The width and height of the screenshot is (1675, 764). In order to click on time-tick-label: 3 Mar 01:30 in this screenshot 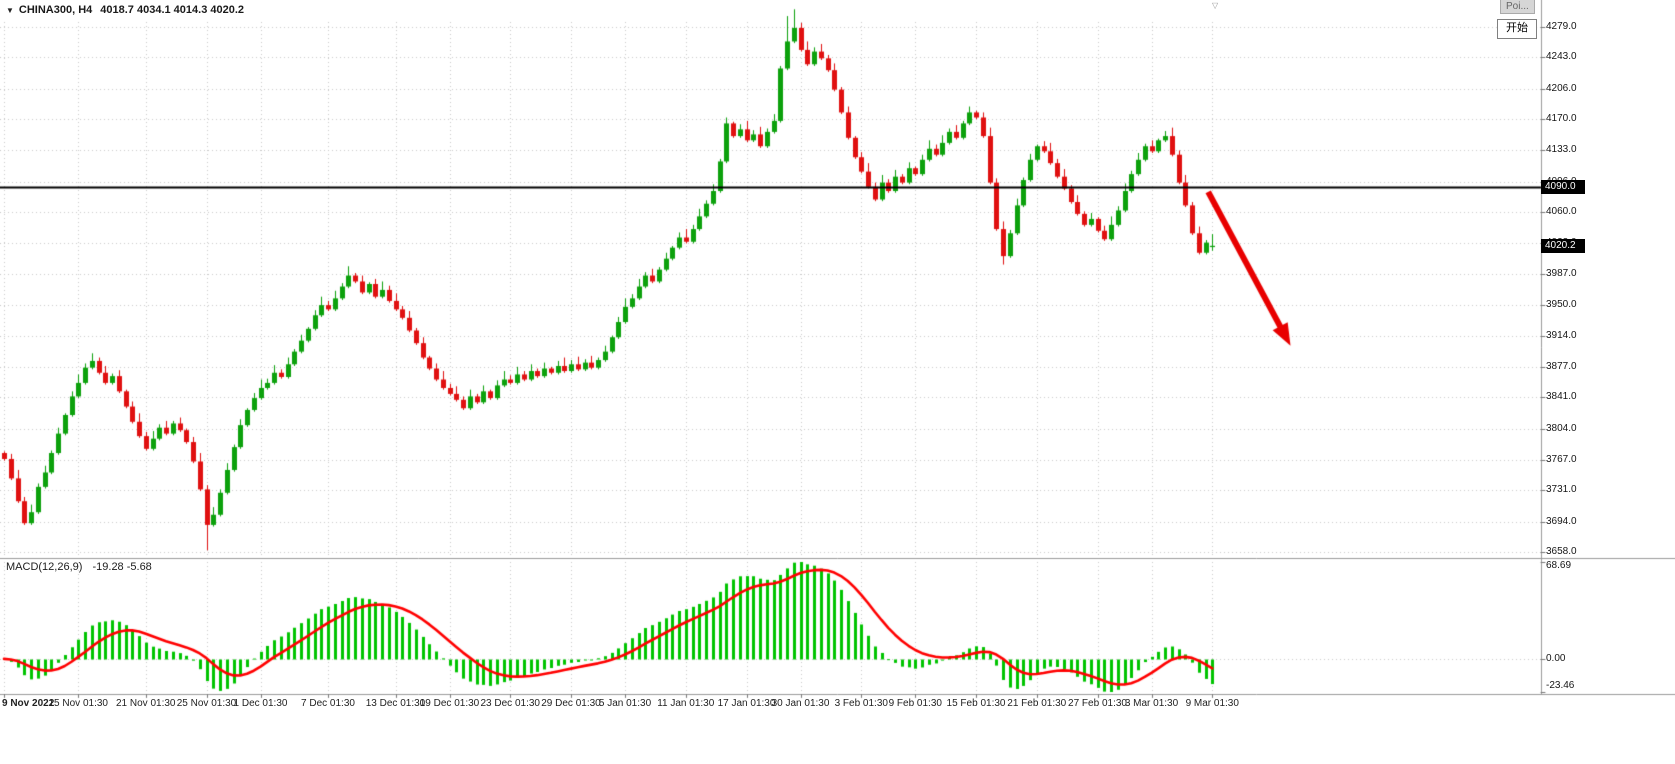, I will do `click(1151, 703)`.